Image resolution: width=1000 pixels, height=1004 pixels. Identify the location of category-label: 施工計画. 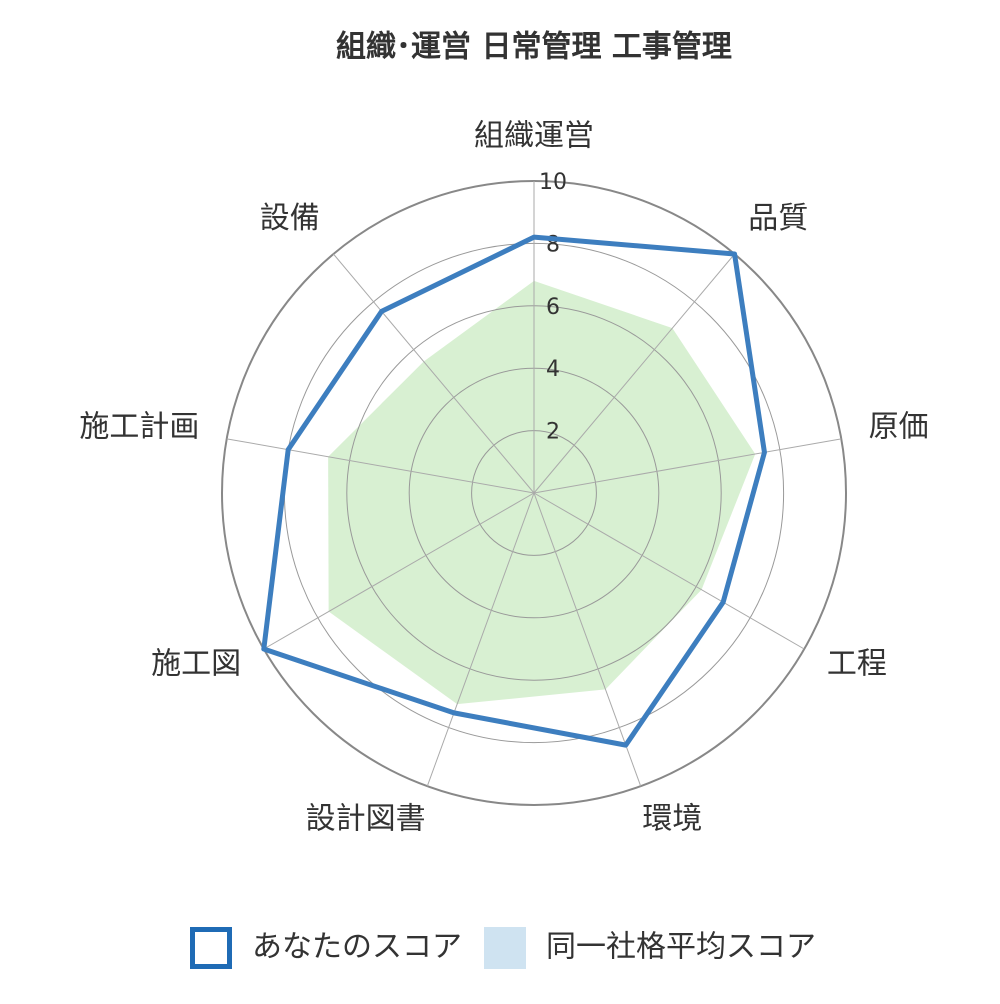
(139, 426).